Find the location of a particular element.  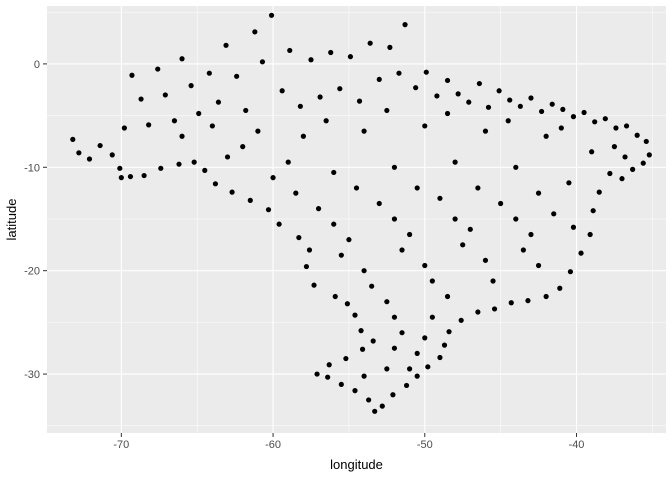

x-axis-title: longitude is located at coordinates (356, 464).